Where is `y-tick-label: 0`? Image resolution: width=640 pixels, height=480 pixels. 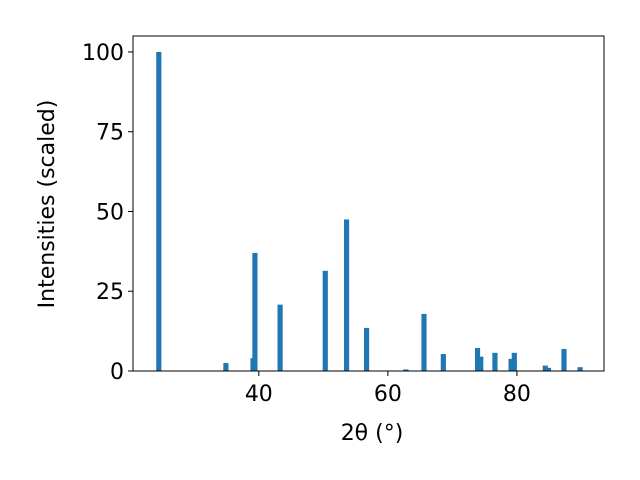 y-tick-label: 0 is located at coordinates (117, 372).